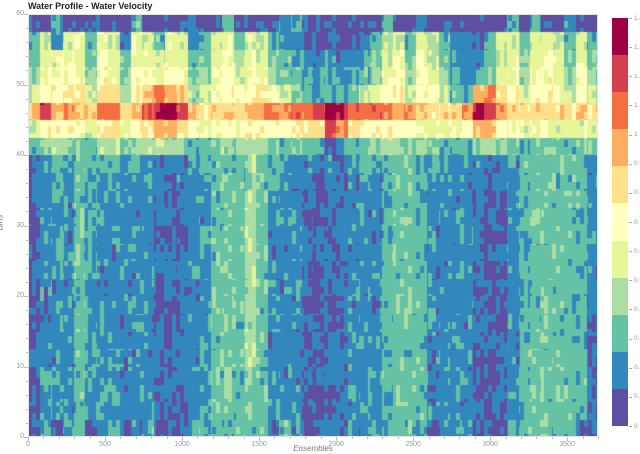 Image resolution: width=640 pixels, height=454 pixels. What do you see at coordinates (259, 444) in the screenshot?
I see `x-tick-label: 1500` at bounding box center [259, 444].